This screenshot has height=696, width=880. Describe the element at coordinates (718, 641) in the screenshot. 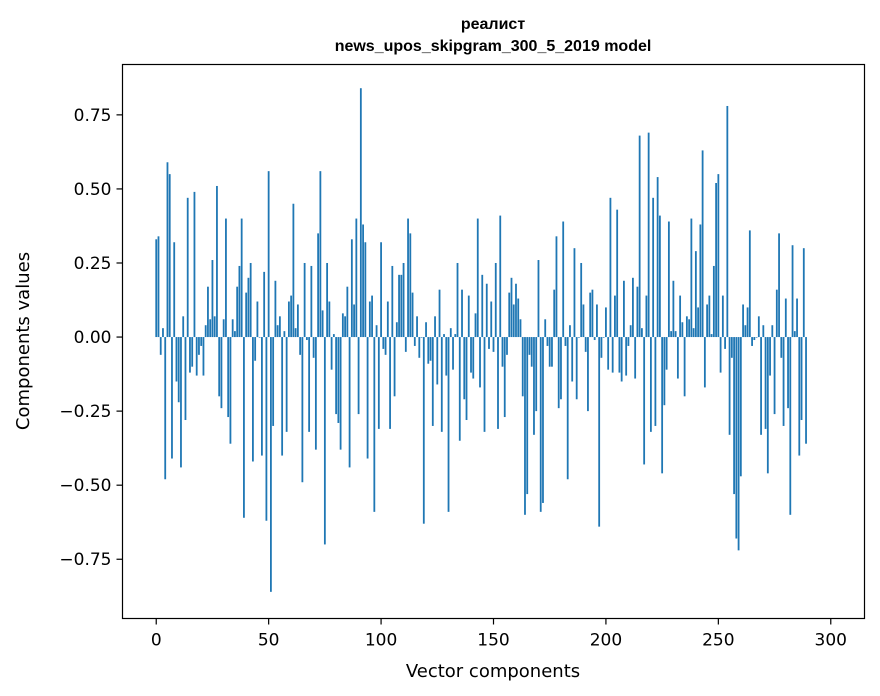

I see `x-tick-label: 250` at that location.